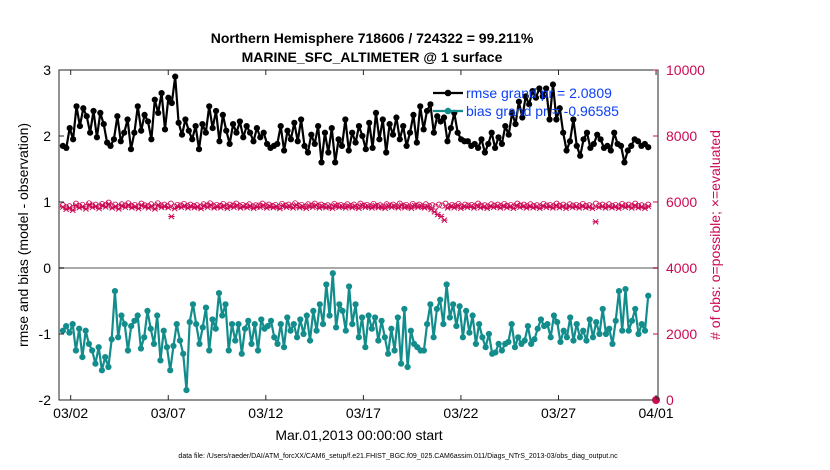 The height and width of the screenshot is (470, 830). I want to click on y-left-tick-label: -1, so click(45, 334).